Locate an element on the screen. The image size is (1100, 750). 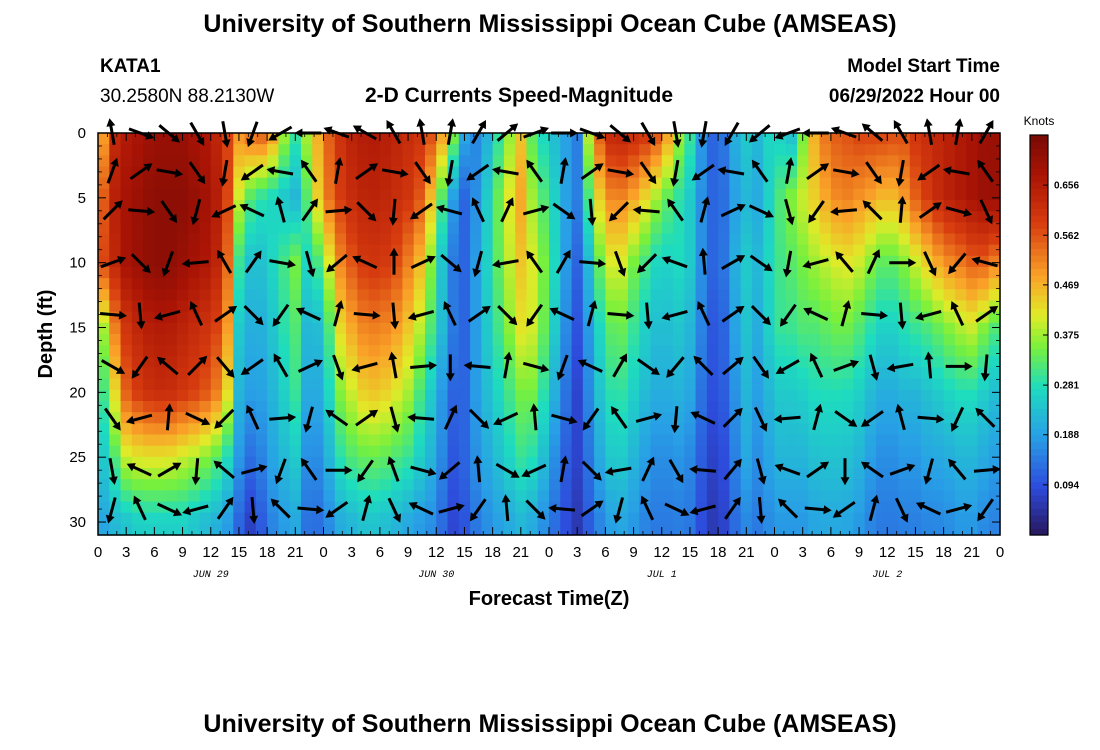
x-tick-label: 21 is located at coordinates (295, 552).